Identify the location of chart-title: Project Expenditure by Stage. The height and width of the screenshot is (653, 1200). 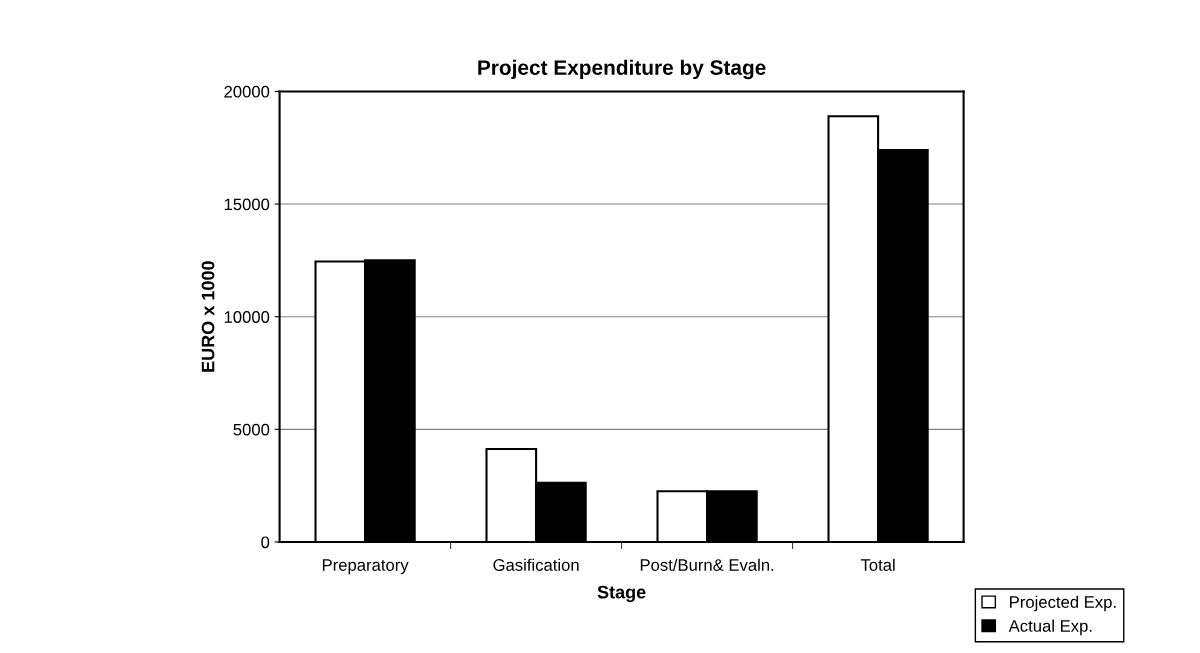
(622, 69).